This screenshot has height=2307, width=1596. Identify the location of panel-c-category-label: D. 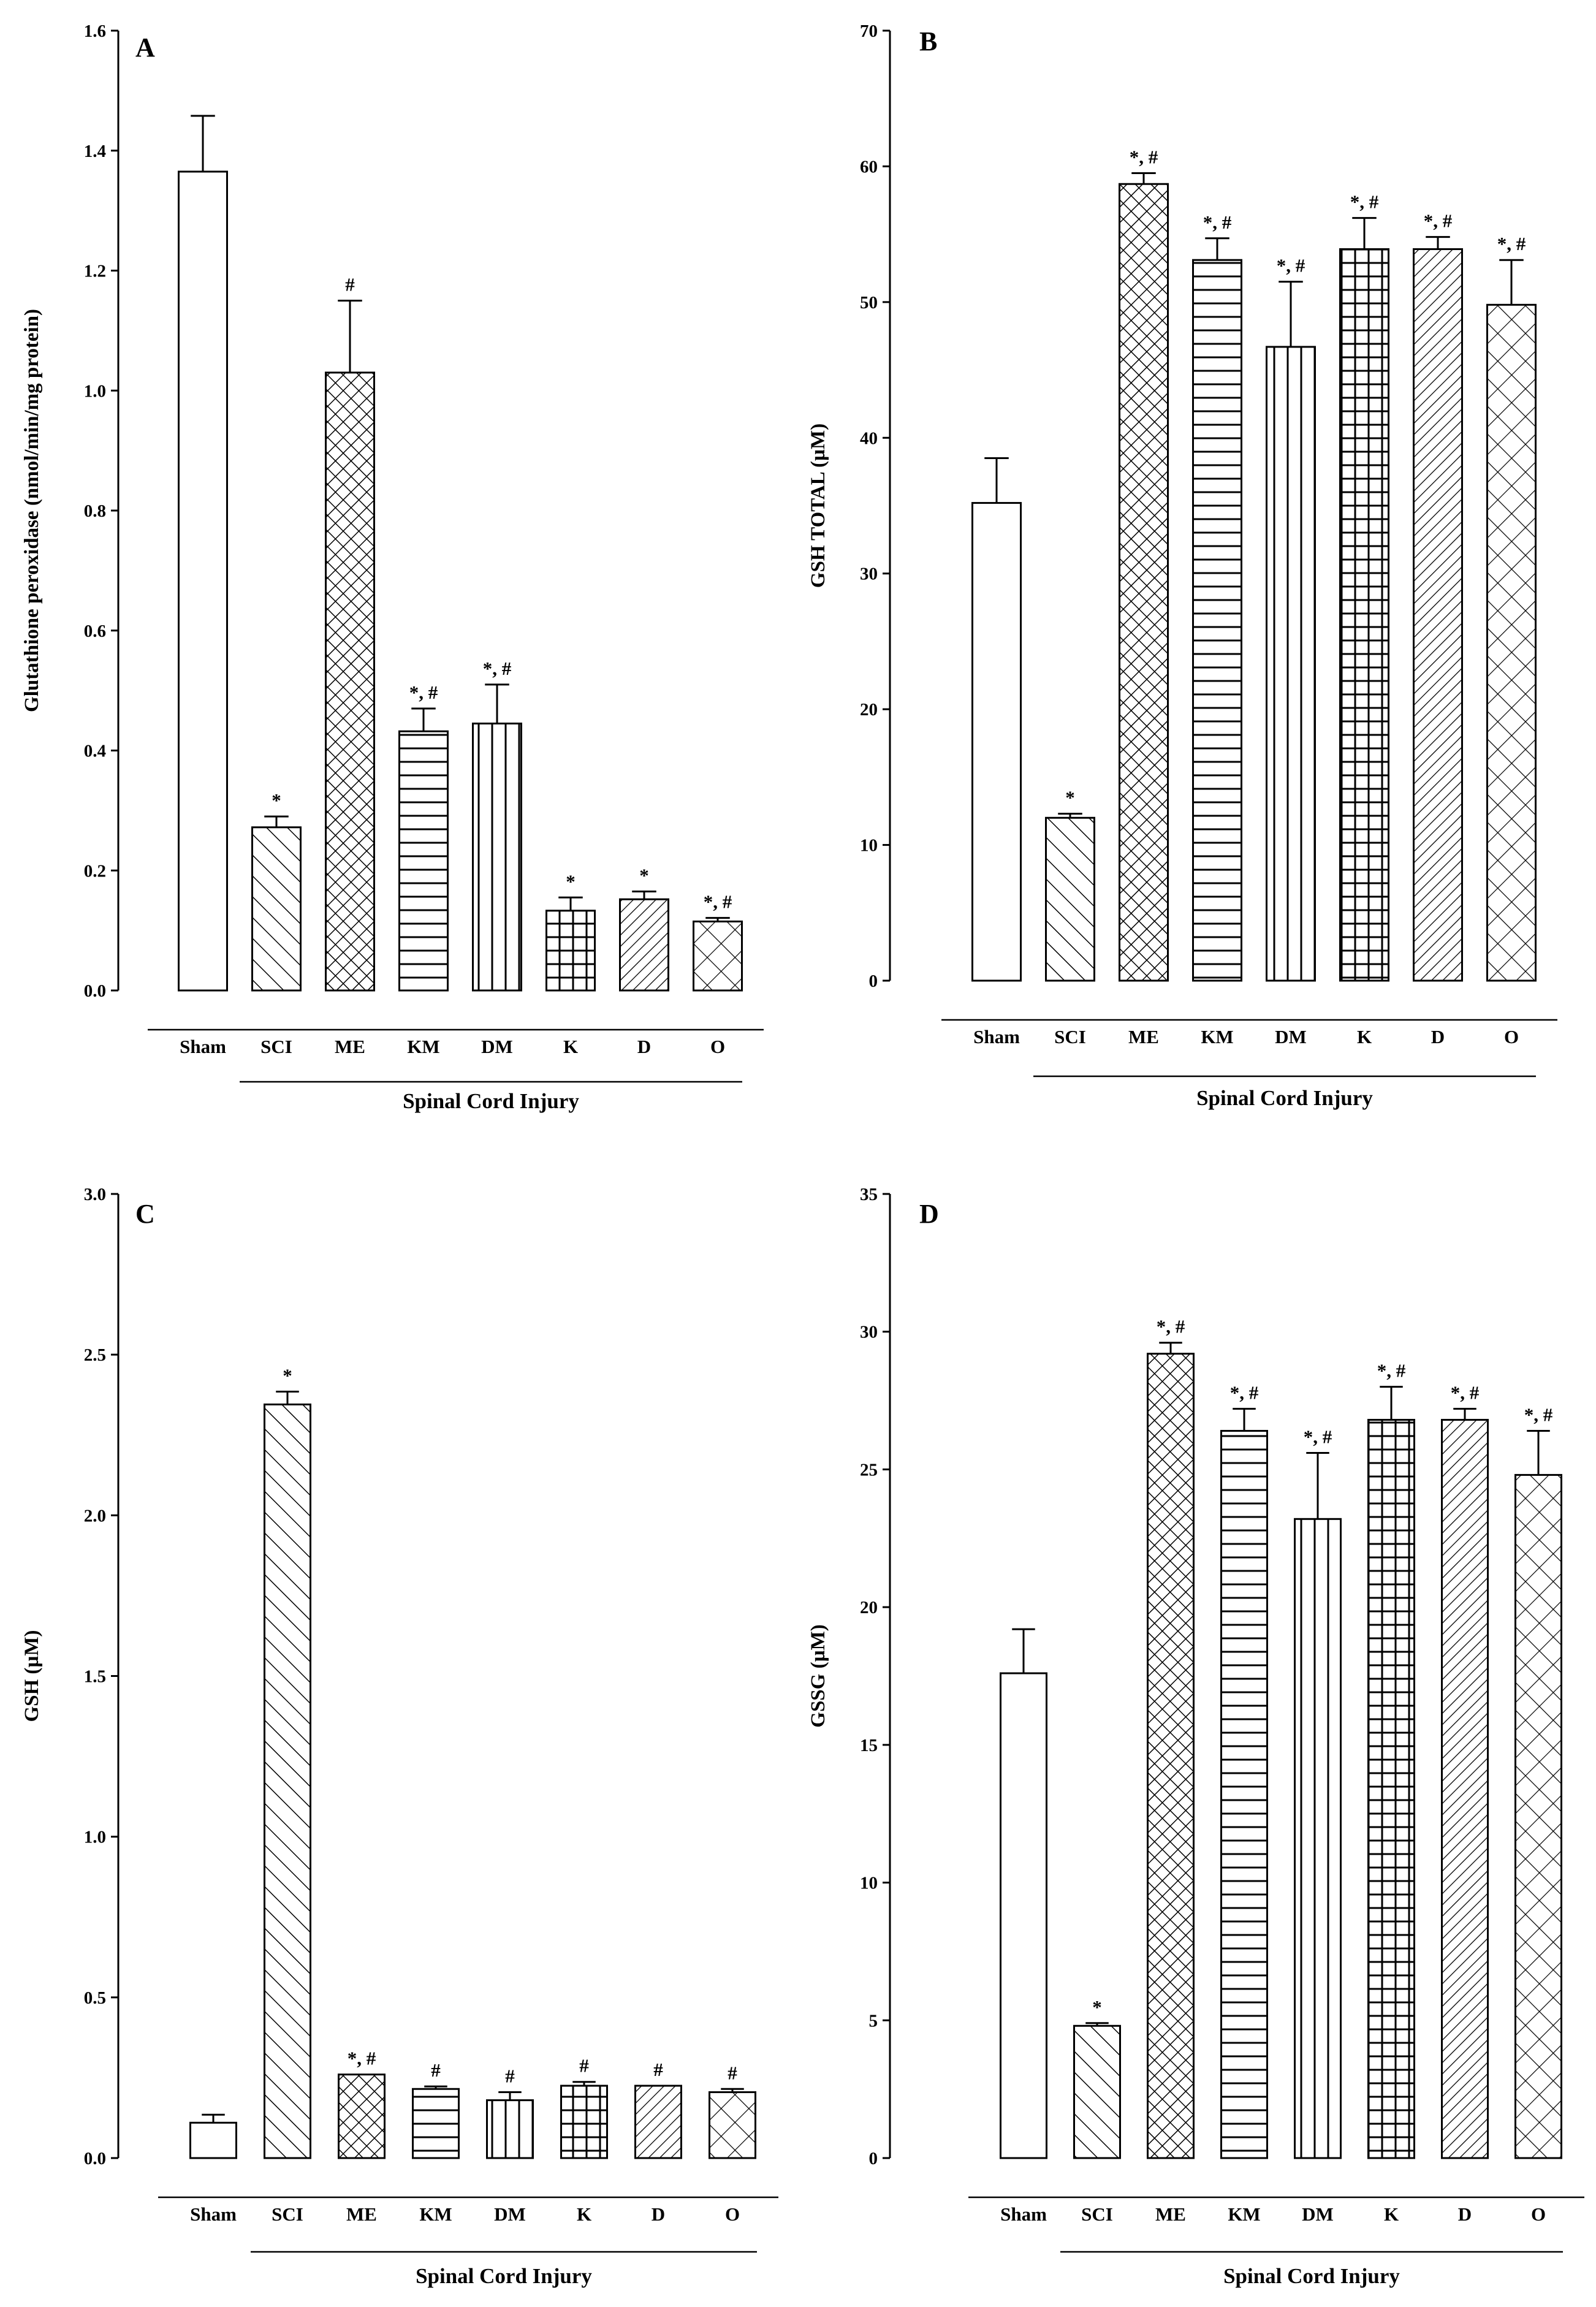
(658, 2214).